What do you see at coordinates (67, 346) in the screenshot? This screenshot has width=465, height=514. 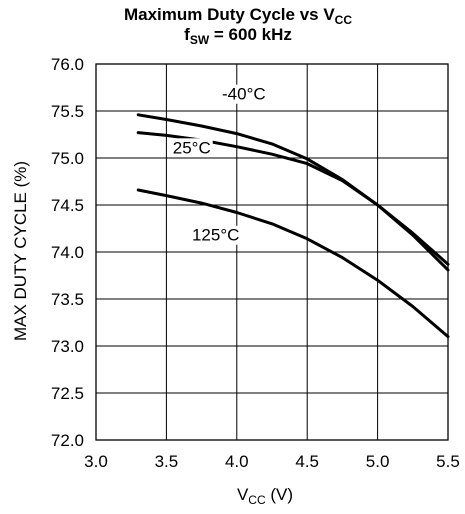 I see `y-tick-label: 73.0` at bounding box center [67, 346].